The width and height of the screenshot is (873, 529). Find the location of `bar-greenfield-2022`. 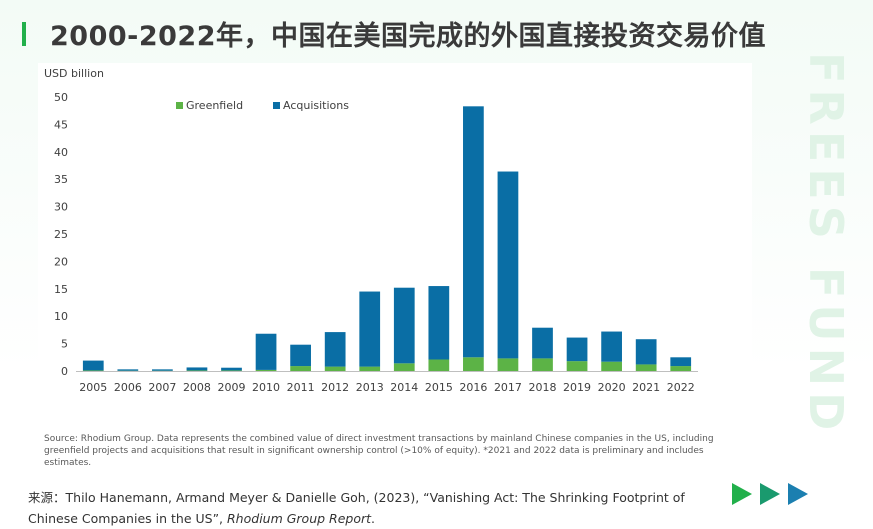

bar-greenfield-2022 is located at coordinates (681, 368).